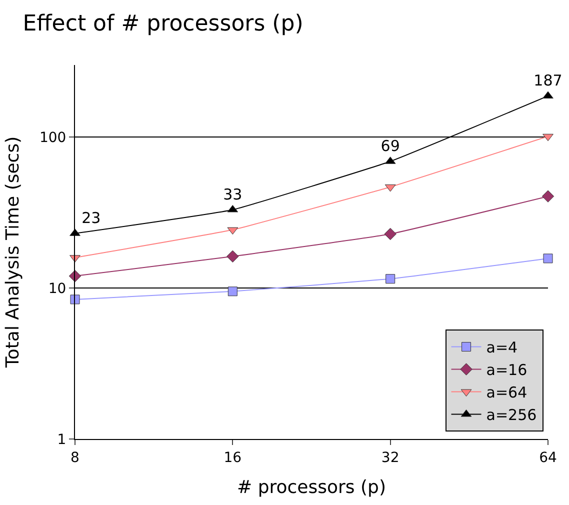  Describe the element at coordinates (52, 138) in the screenshot. I see `y-tick-label: 100` at that location.